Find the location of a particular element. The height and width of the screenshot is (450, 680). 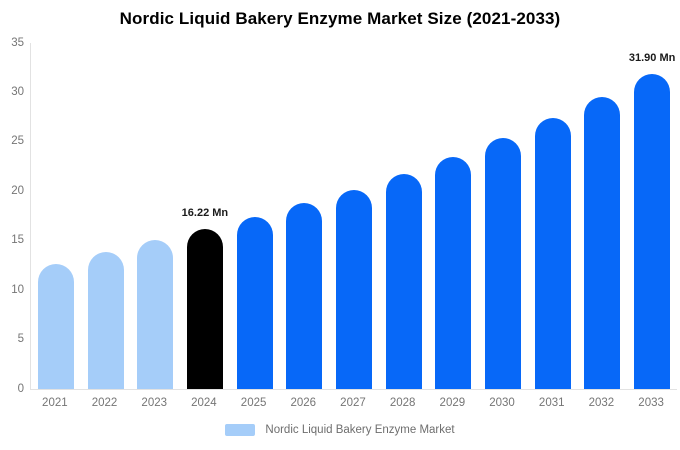

bar-slot-2031 is located at coordinates (553, 216).